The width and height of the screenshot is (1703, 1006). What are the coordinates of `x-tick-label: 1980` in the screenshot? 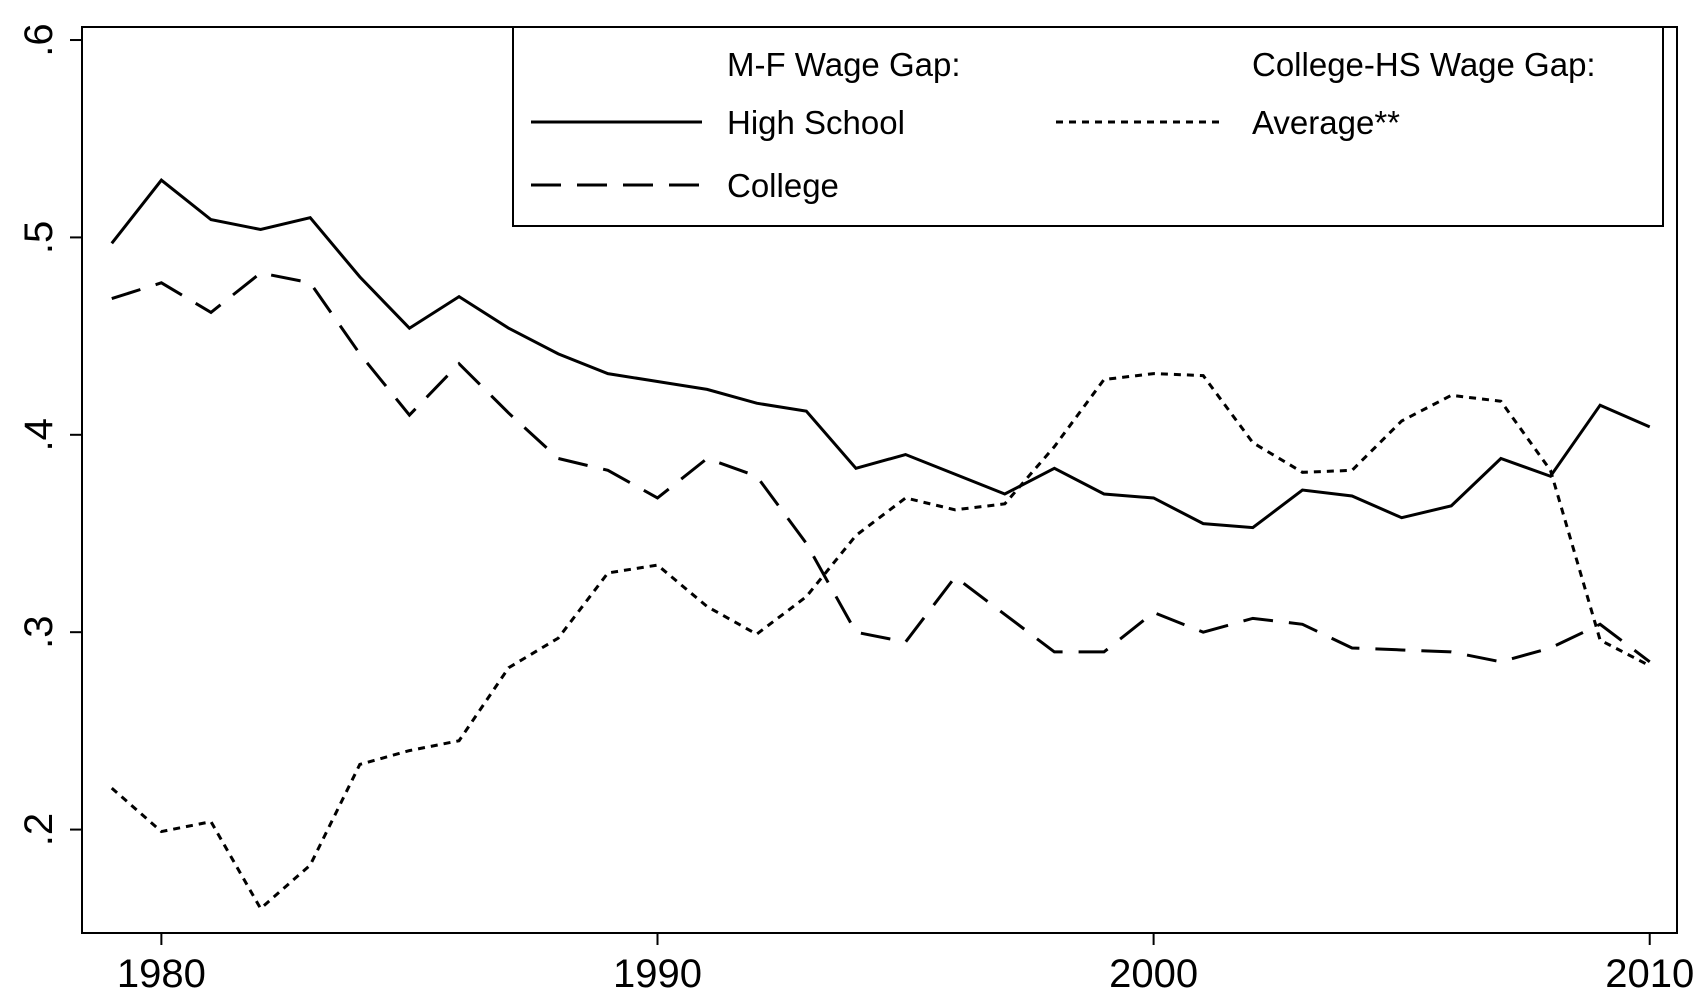 It's located at (161, 974).